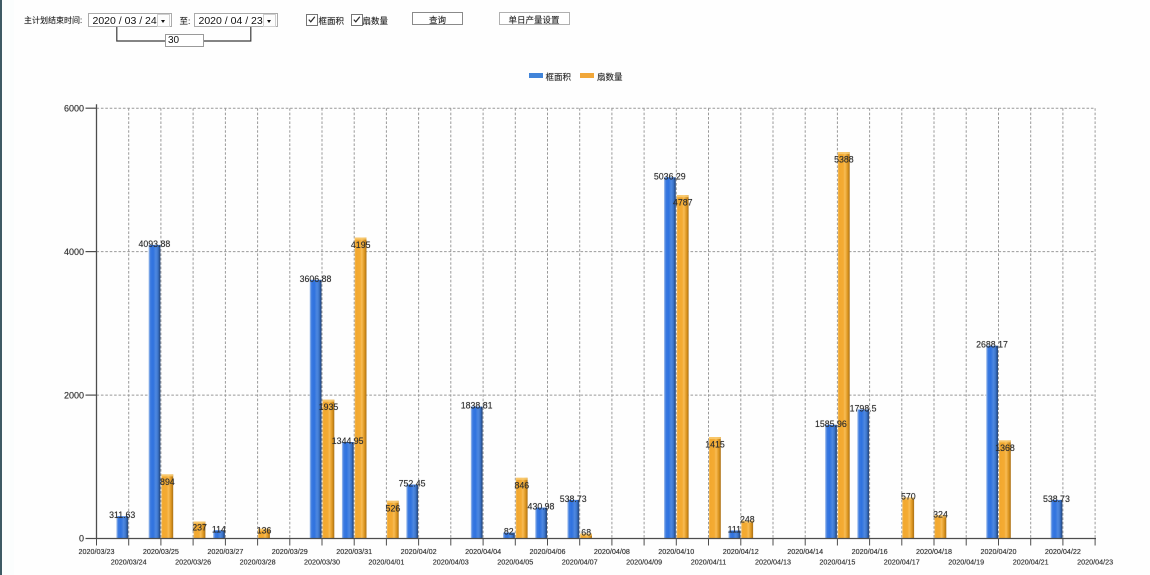 This screenshot has height=575, width=1150. What do you see at coordinates (419, 551) in the screenshot?
I see `svg-text: 2020/04/02` at bounding box center [419, 551].